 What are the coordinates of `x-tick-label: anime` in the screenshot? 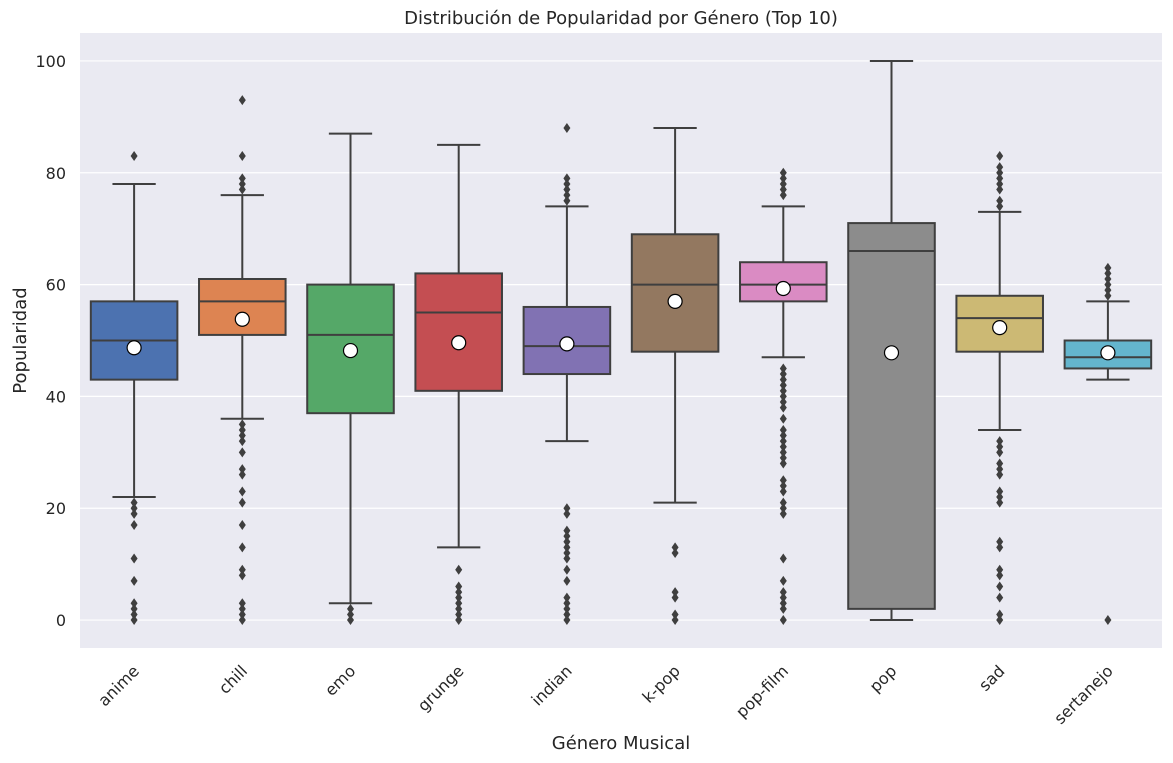 It's located at (118, 685).